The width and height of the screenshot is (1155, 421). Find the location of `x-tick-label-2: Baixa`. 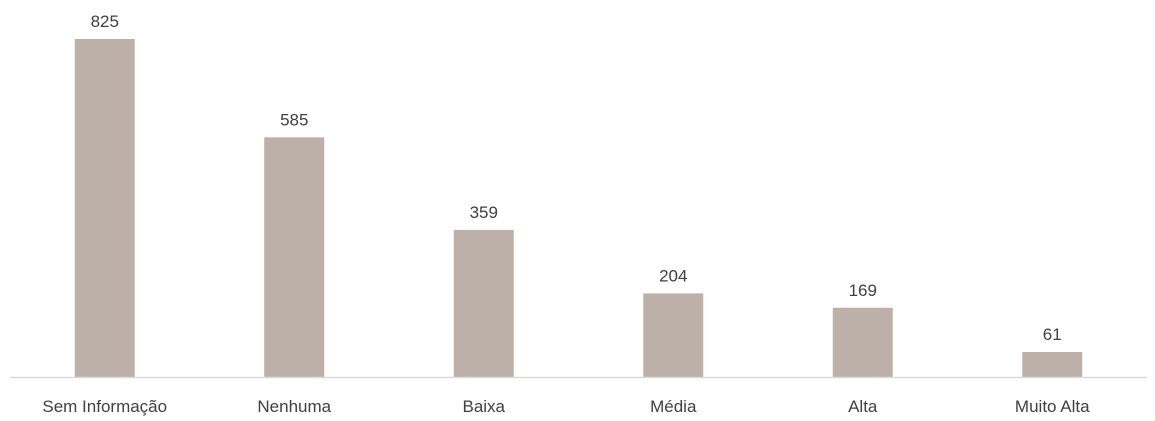

x-tick-label-2: Baixa is located at coordinates (483, 406).